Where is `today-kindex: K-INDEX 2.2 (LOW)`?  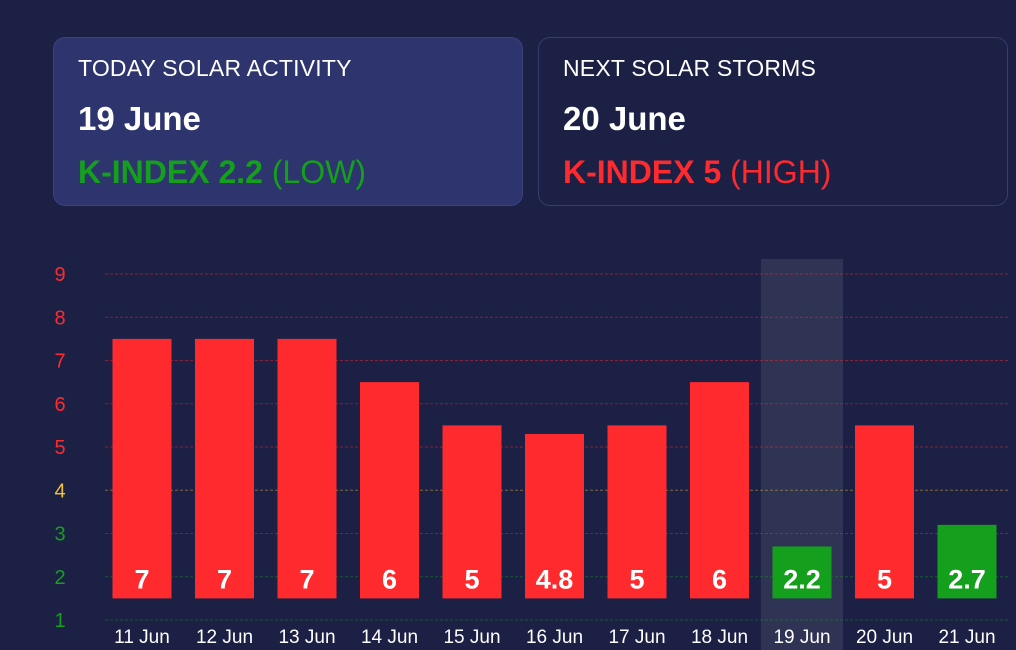
today-kindex: K-INDEX 2.2 (LOW) is located at coordinates (288, 172).